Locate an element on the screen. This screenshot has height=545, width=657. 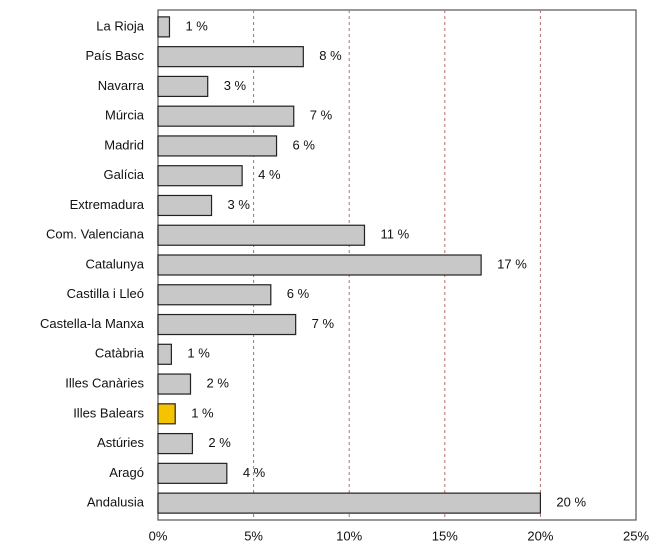
x-tick-label: 10% is located at coordinates (349, 535).